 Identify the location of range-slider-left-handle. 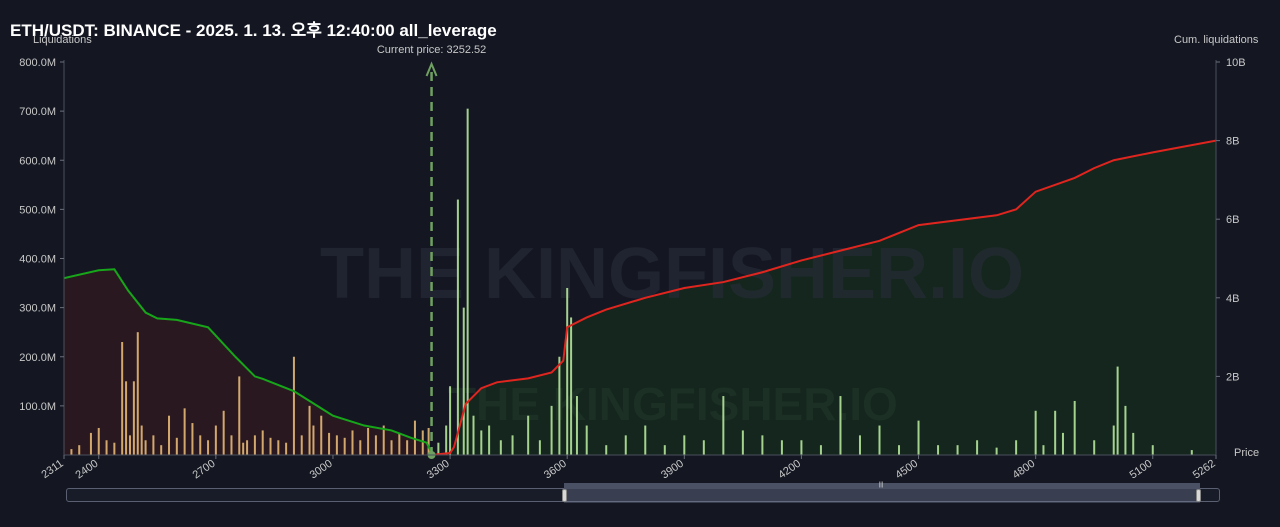
(564, 495).